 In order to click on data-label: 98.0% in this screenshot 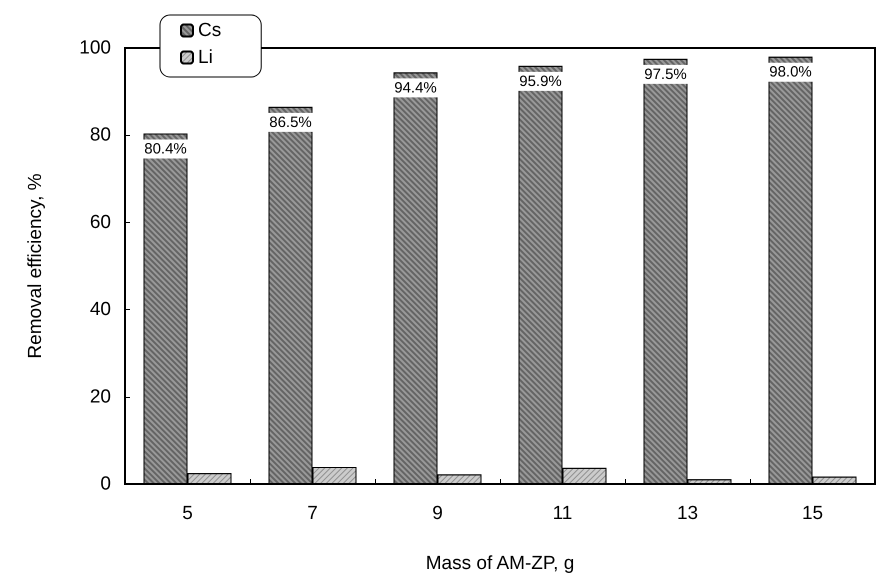, I will do `click(790, 72)`.